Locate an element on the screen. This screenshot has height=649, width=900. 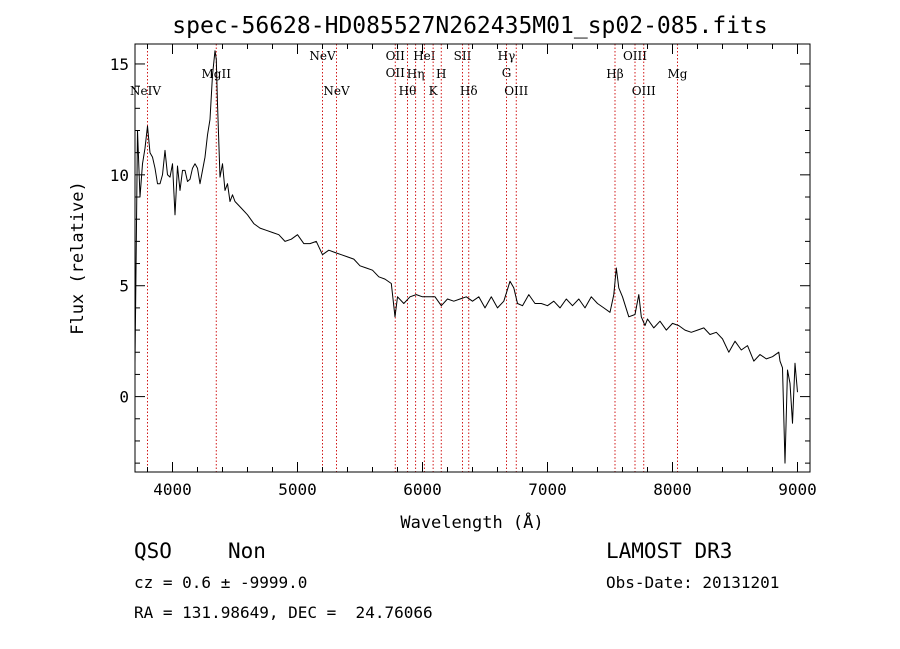
line-label-13-0: OIII is located at coordinates (516, 91).